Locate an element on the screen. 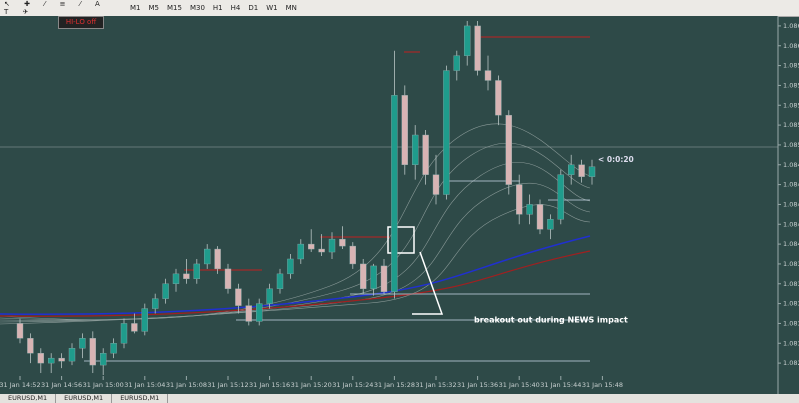 The height and width of the screenshot is (403, 799). timeframe-button: W1 is located at coordinates (272, 8).